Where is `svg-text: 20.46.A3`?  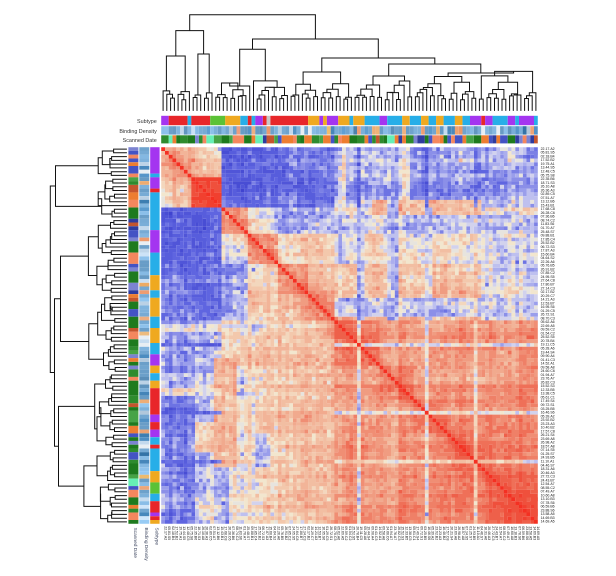 svg-text: 20.46.A3 is located at coordinates (548, 473).